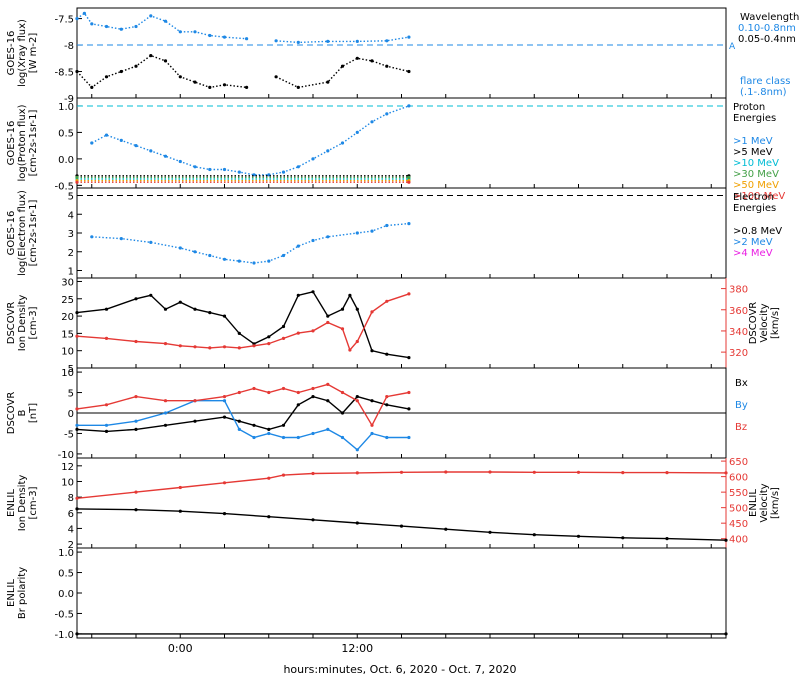 This screenshot has width=800, height=680. What do you see at coordinates (69, 46) in the screenshot?
I see `y-tick-label: -8` at bounding box center [69, 46].